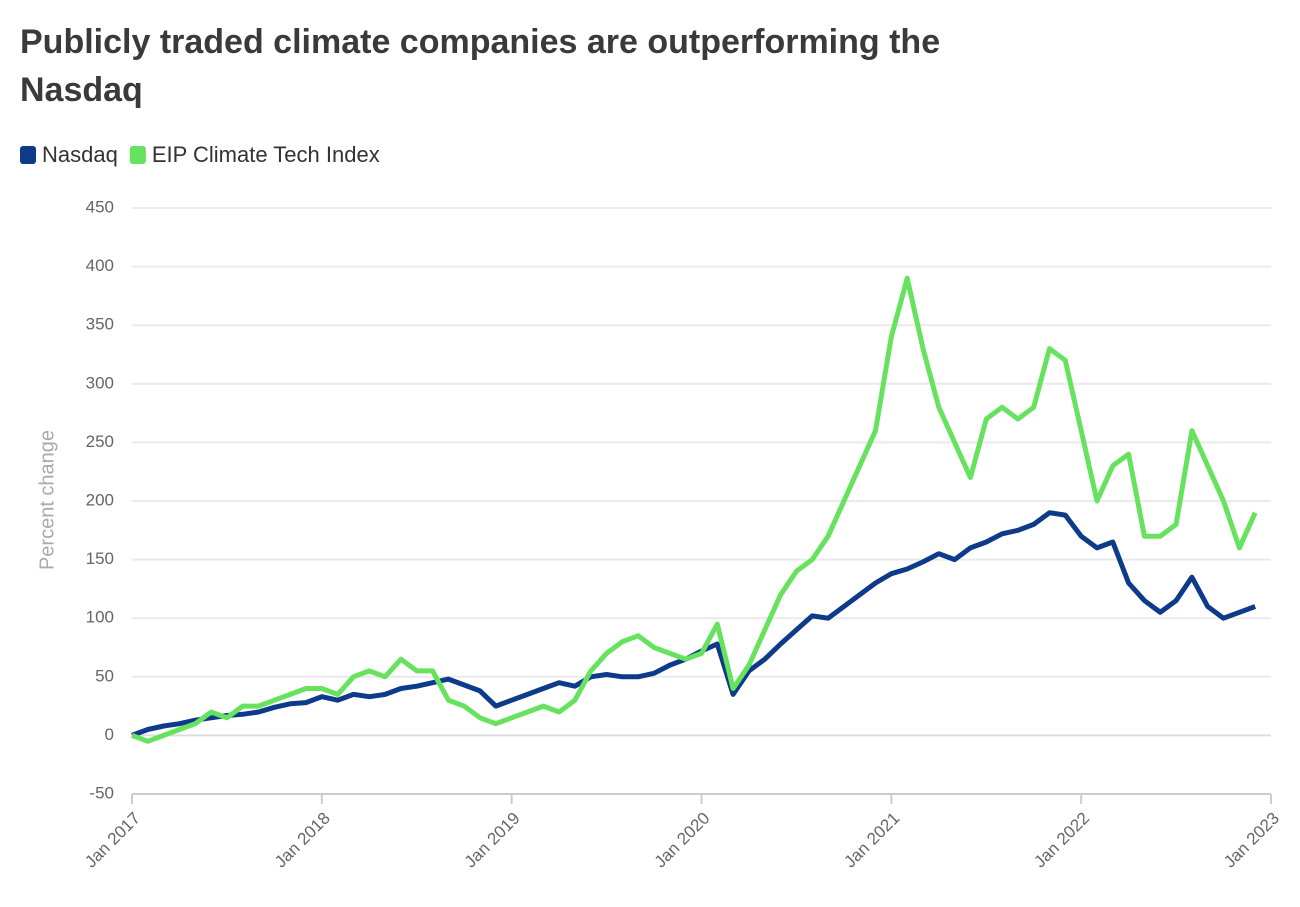  I want to click on legend-label: Nasdaq, so click(80, 154).